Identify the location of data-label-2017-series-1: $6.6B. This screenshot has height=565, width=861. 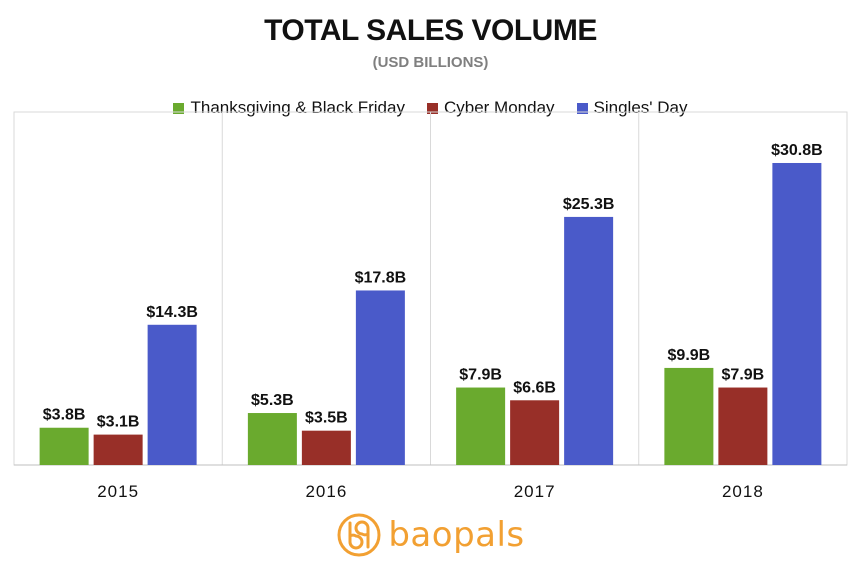
(534, 387).